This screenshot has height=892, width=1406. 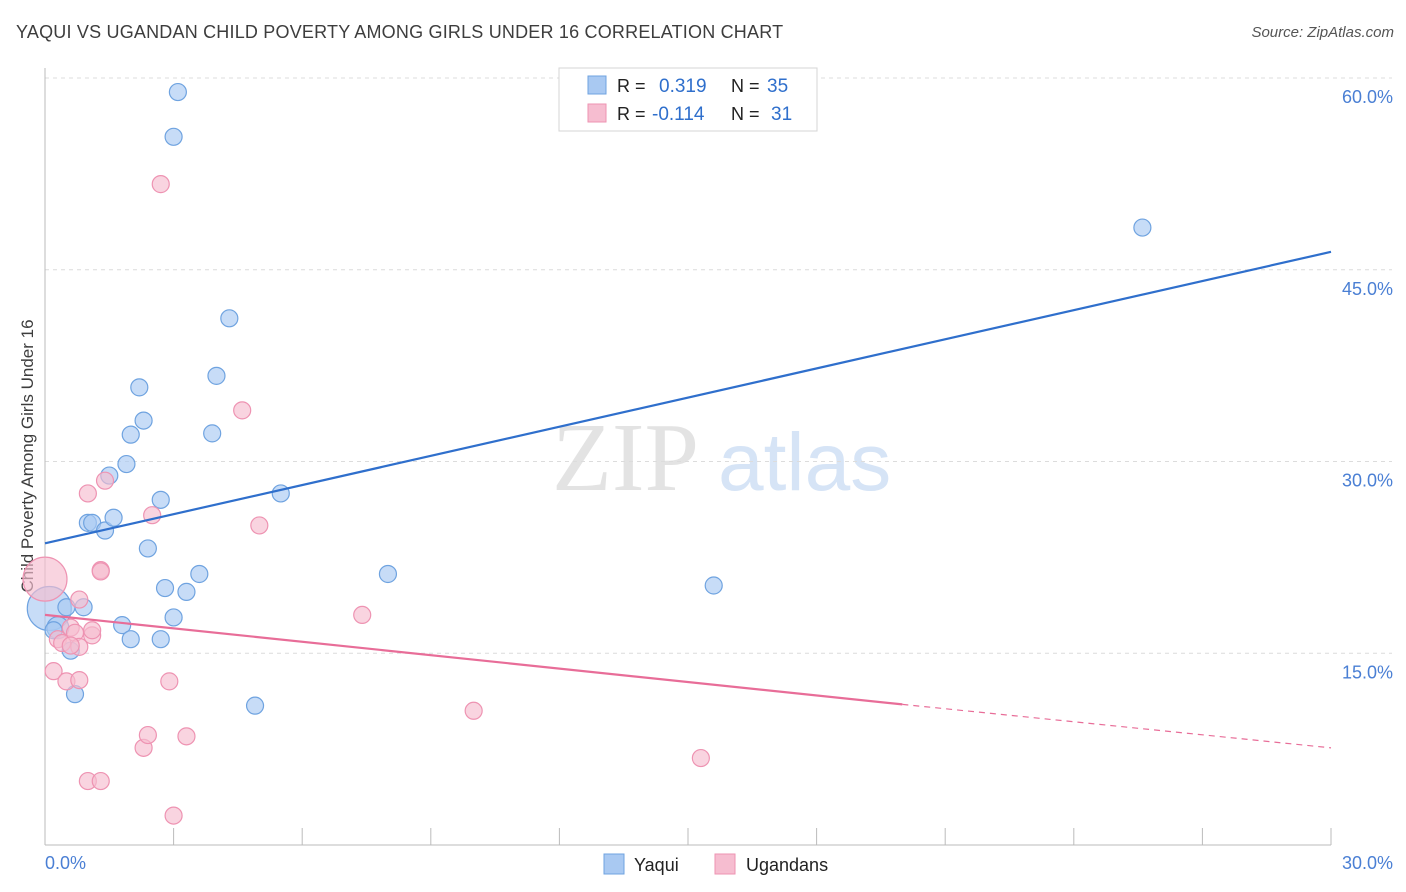 I want to click on watermark-zip: ZIP, so click(x=625, y=458).